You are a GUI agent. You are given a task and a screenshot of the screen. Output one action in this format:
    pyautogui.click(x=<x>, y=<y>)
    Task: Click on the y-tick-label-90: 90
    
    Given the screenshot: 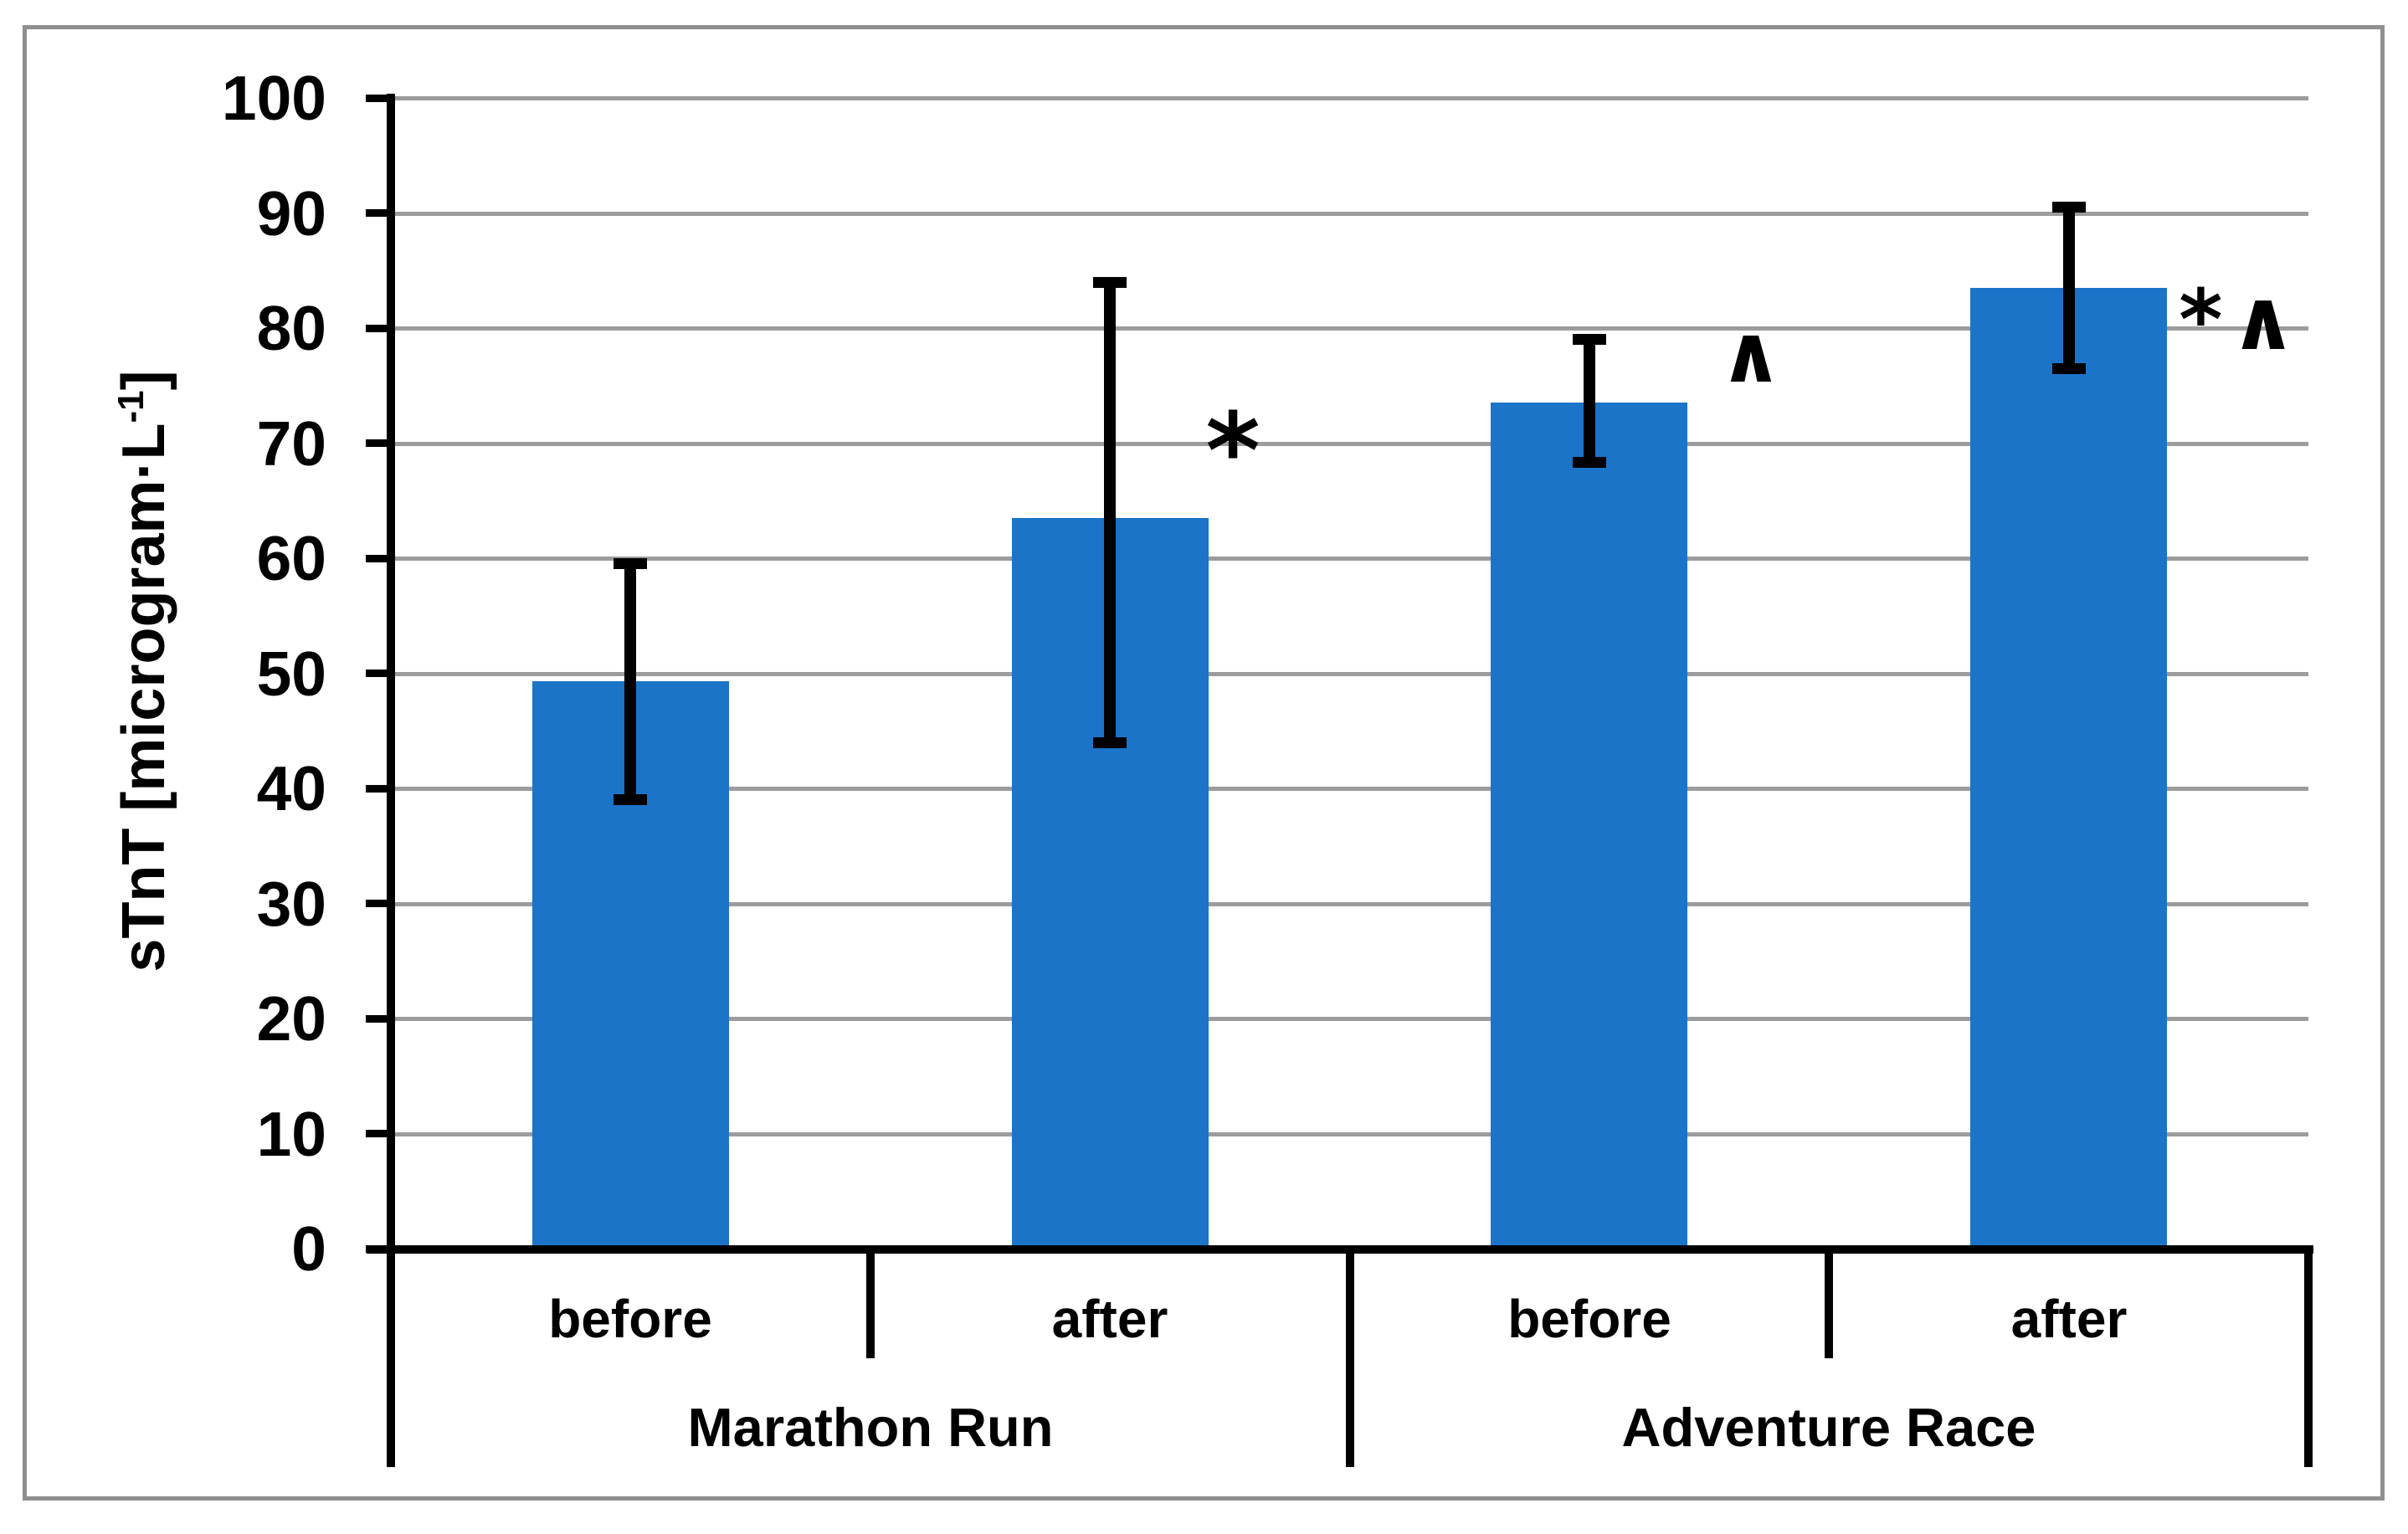 What is the action you would take?
    pyautogui.click(x=291, y=213)
    